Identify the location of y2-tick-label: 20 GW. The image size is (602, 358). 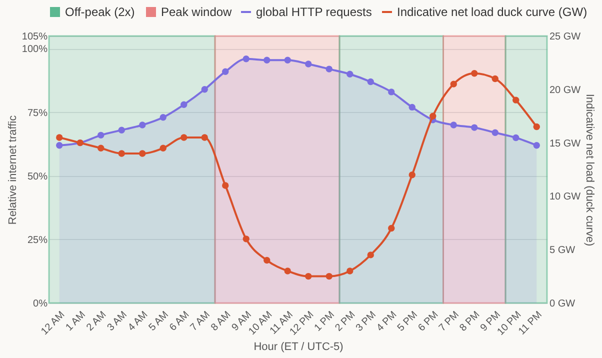
(566, 90).